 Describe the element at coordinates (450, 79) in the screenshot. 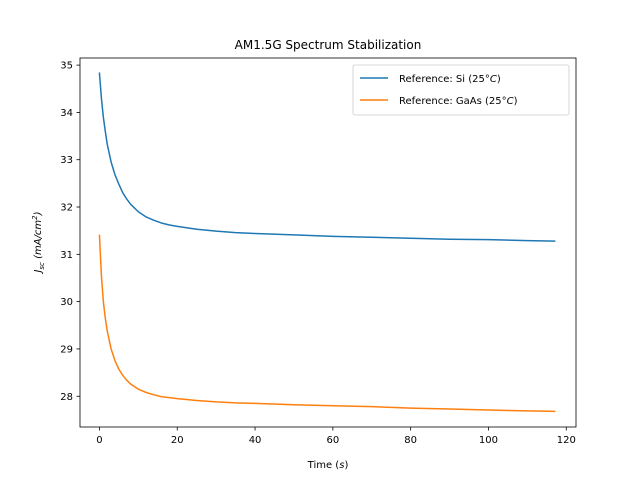

I see `legend-label-si: Reference: Si (25°C)` at that location.